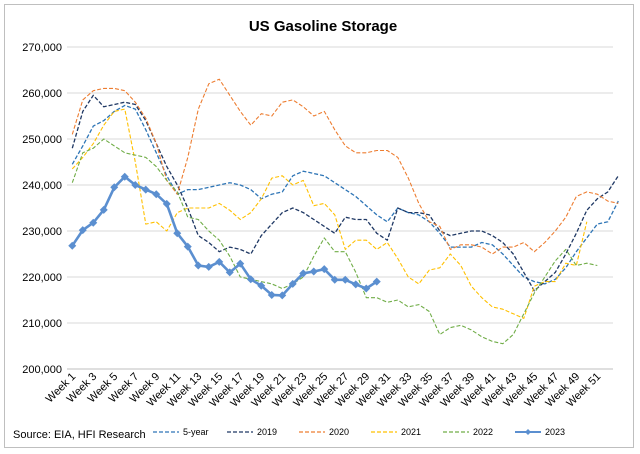 The height and width of the screenshot is (454, 640). I want to click on y-tick-label: 230,000, so click(42, 232).